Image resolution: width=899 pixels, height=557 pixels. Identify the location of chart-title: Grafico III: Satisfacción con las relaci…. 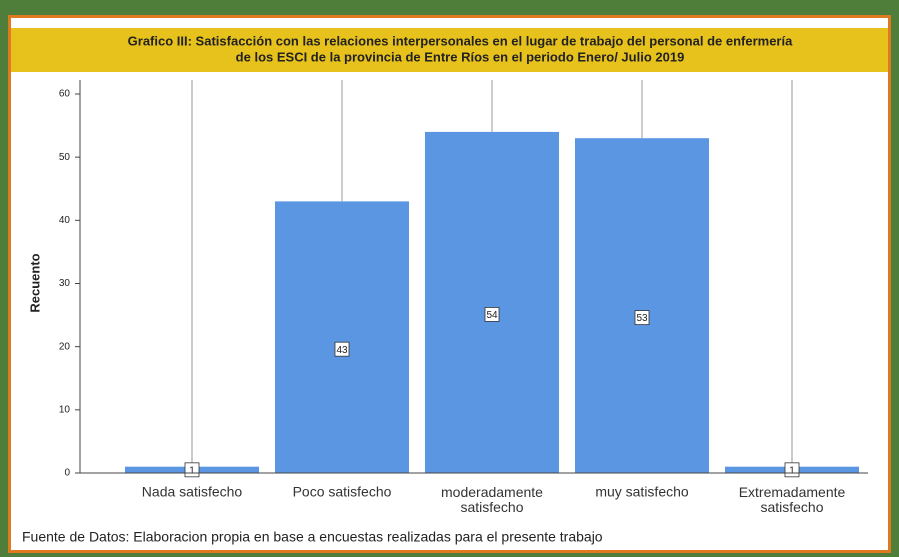
(460, 40).